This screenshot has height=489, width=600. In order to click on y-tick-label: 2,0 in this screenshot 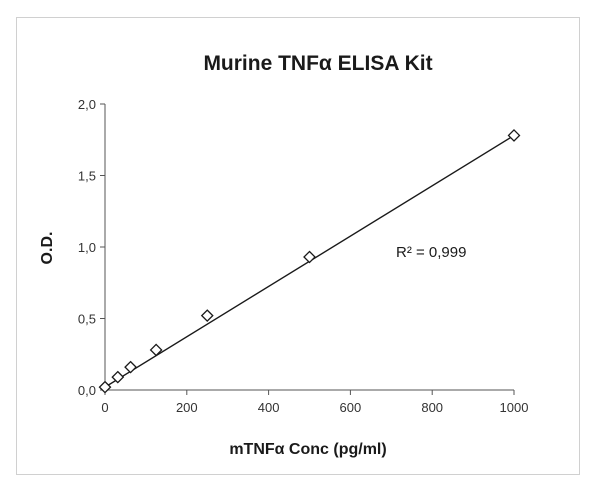, I will do `click(87, 104)`.